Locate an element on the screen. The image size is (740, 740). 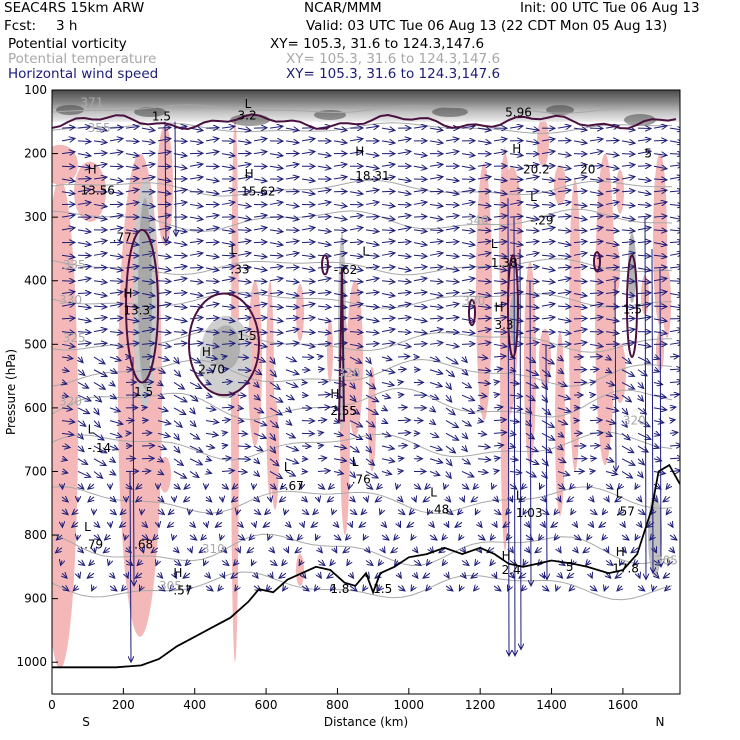
pv-value-label: .76 is located at coordinates (361, 480).